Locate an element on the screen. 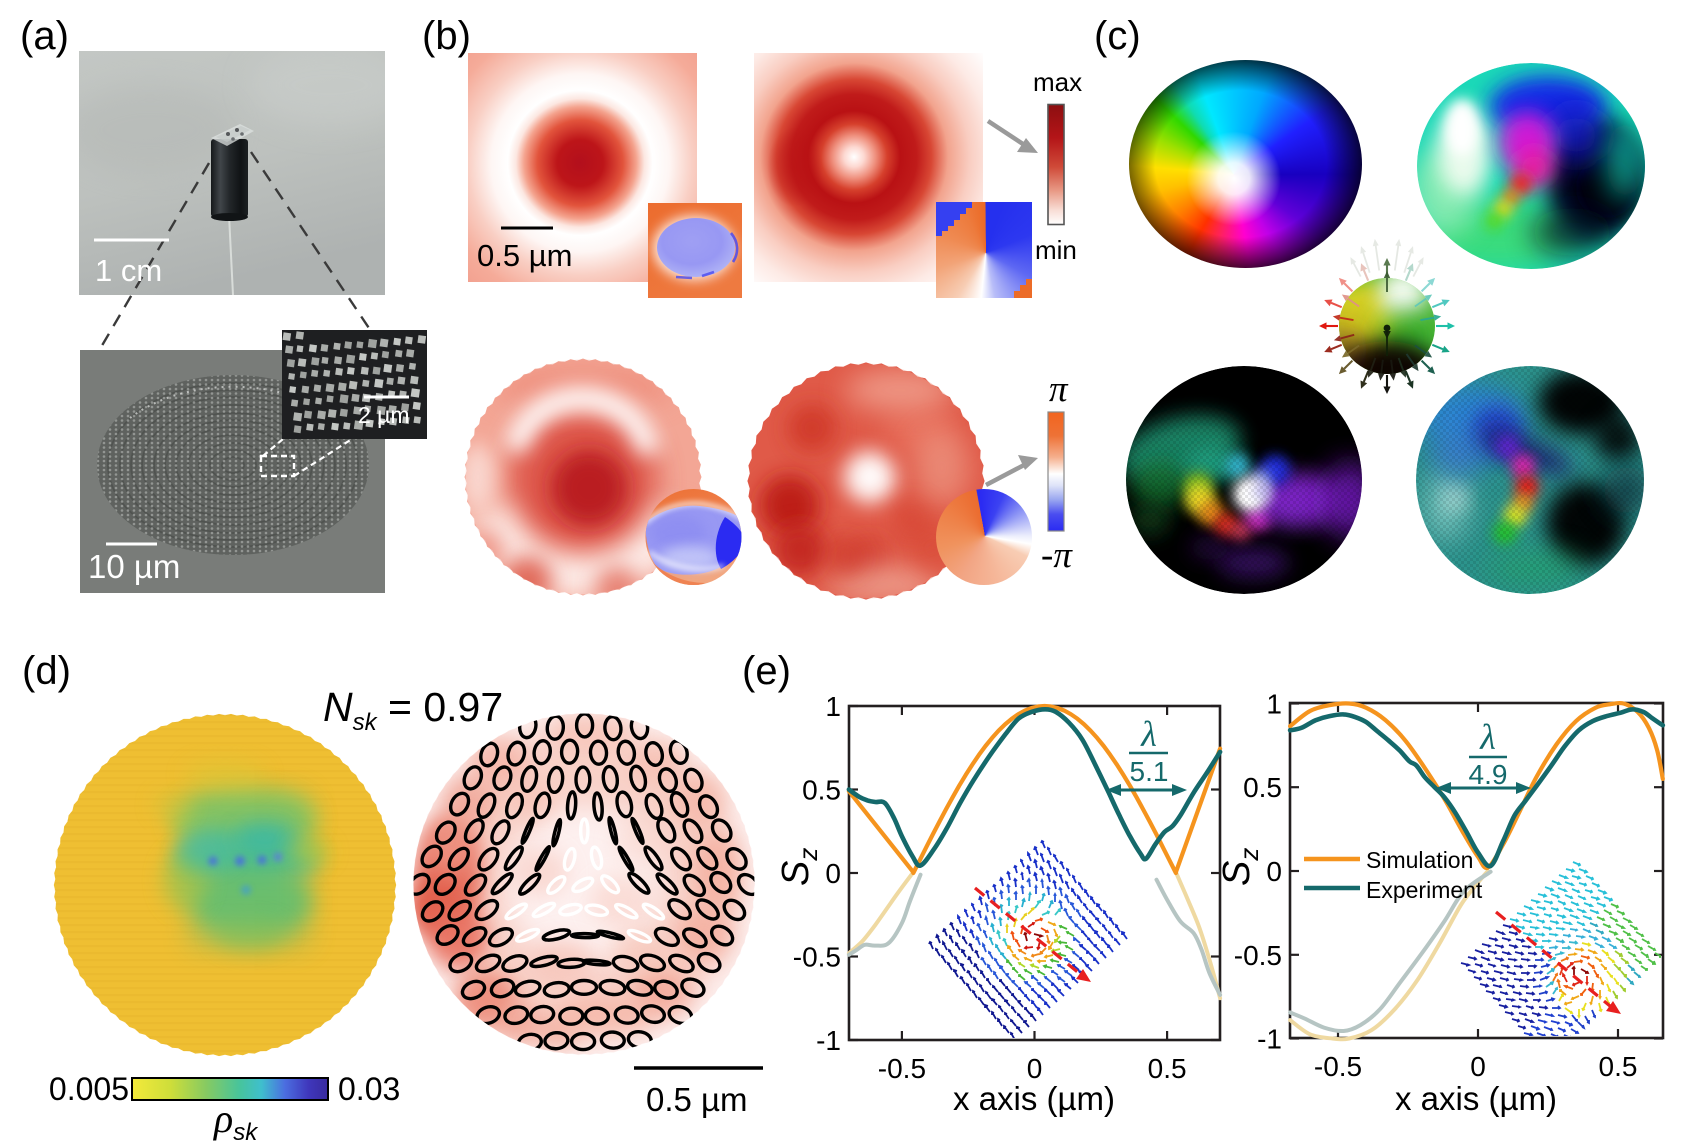 This screenshot has width=1694, height=1143. svg-text: Simulation is located at coordinates (1419, 860).